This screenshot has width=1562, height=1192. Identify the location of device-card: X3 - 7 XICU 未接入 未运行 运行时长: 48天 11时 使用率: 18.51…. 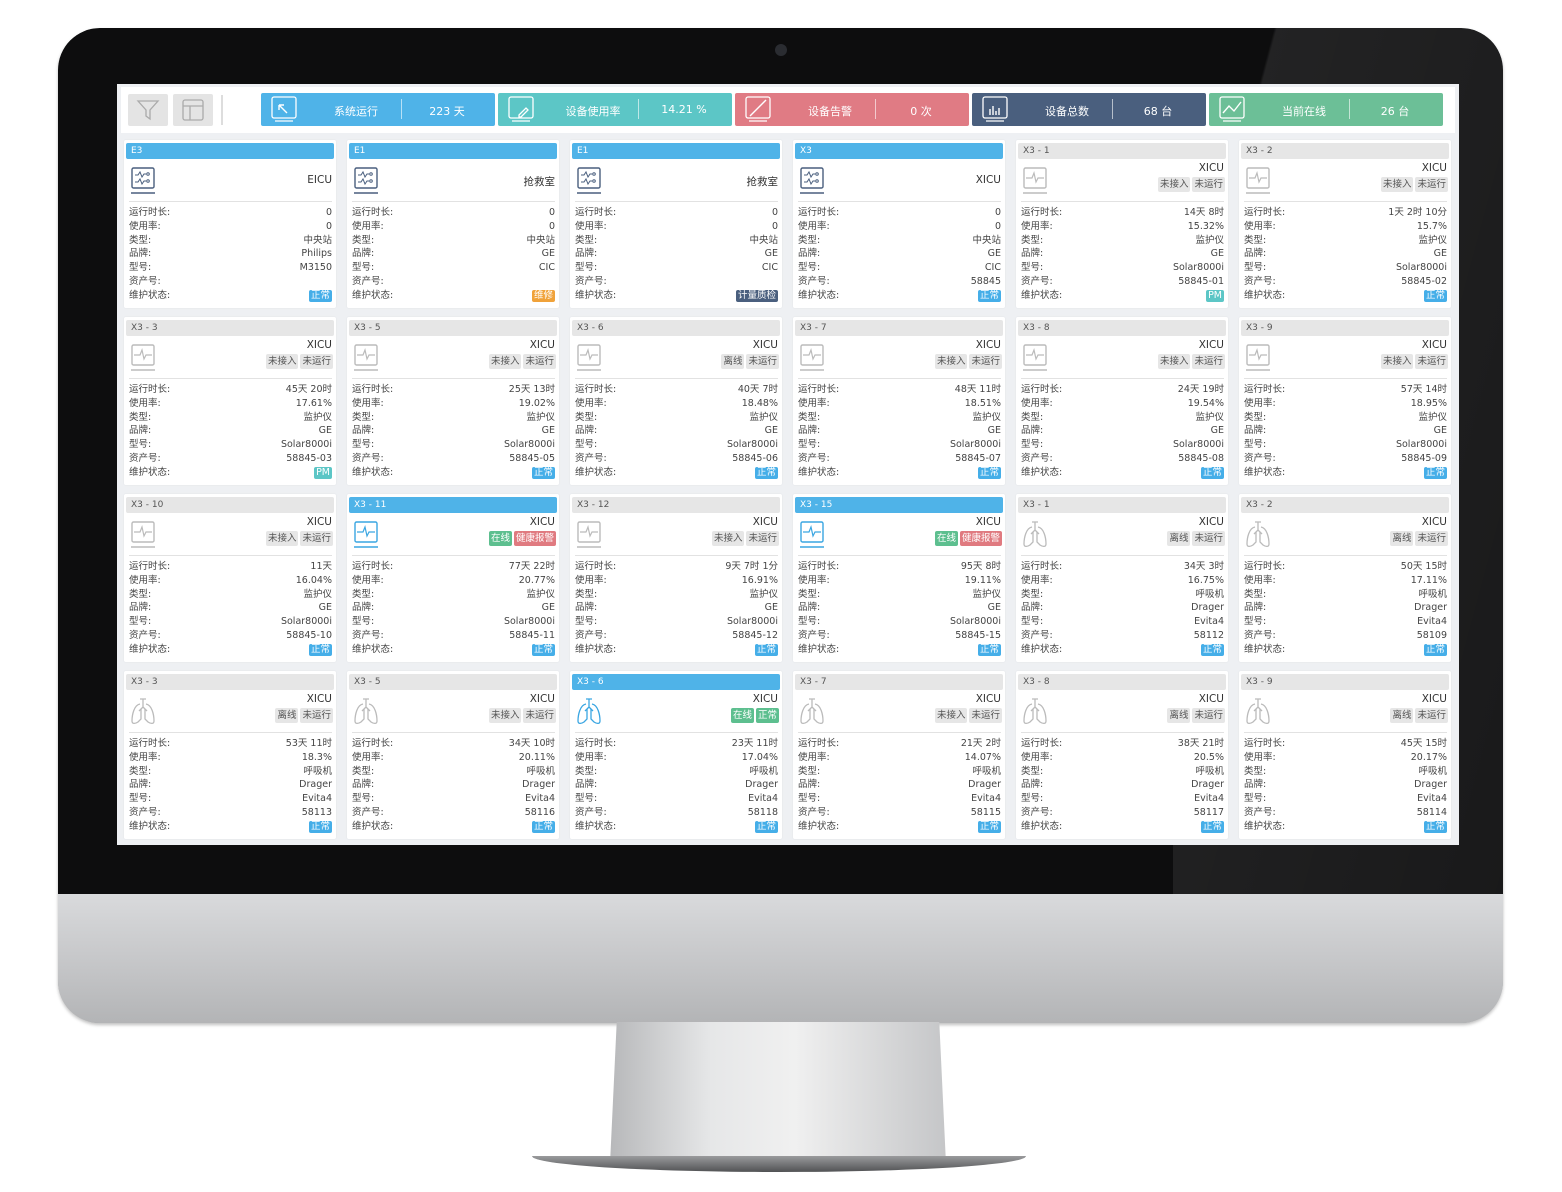
(899, 401).